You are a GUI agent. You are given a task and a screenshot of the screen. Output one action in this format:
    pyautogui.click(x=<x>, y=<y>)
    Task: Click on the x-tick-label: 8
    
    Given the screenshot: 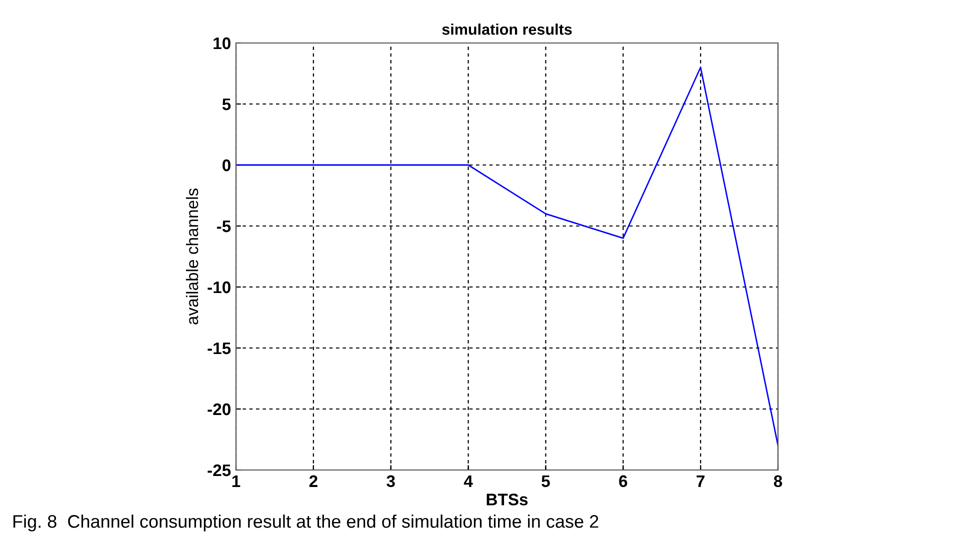 What is the action you would take?
    pyautogui.click(x=778, y=481)
    